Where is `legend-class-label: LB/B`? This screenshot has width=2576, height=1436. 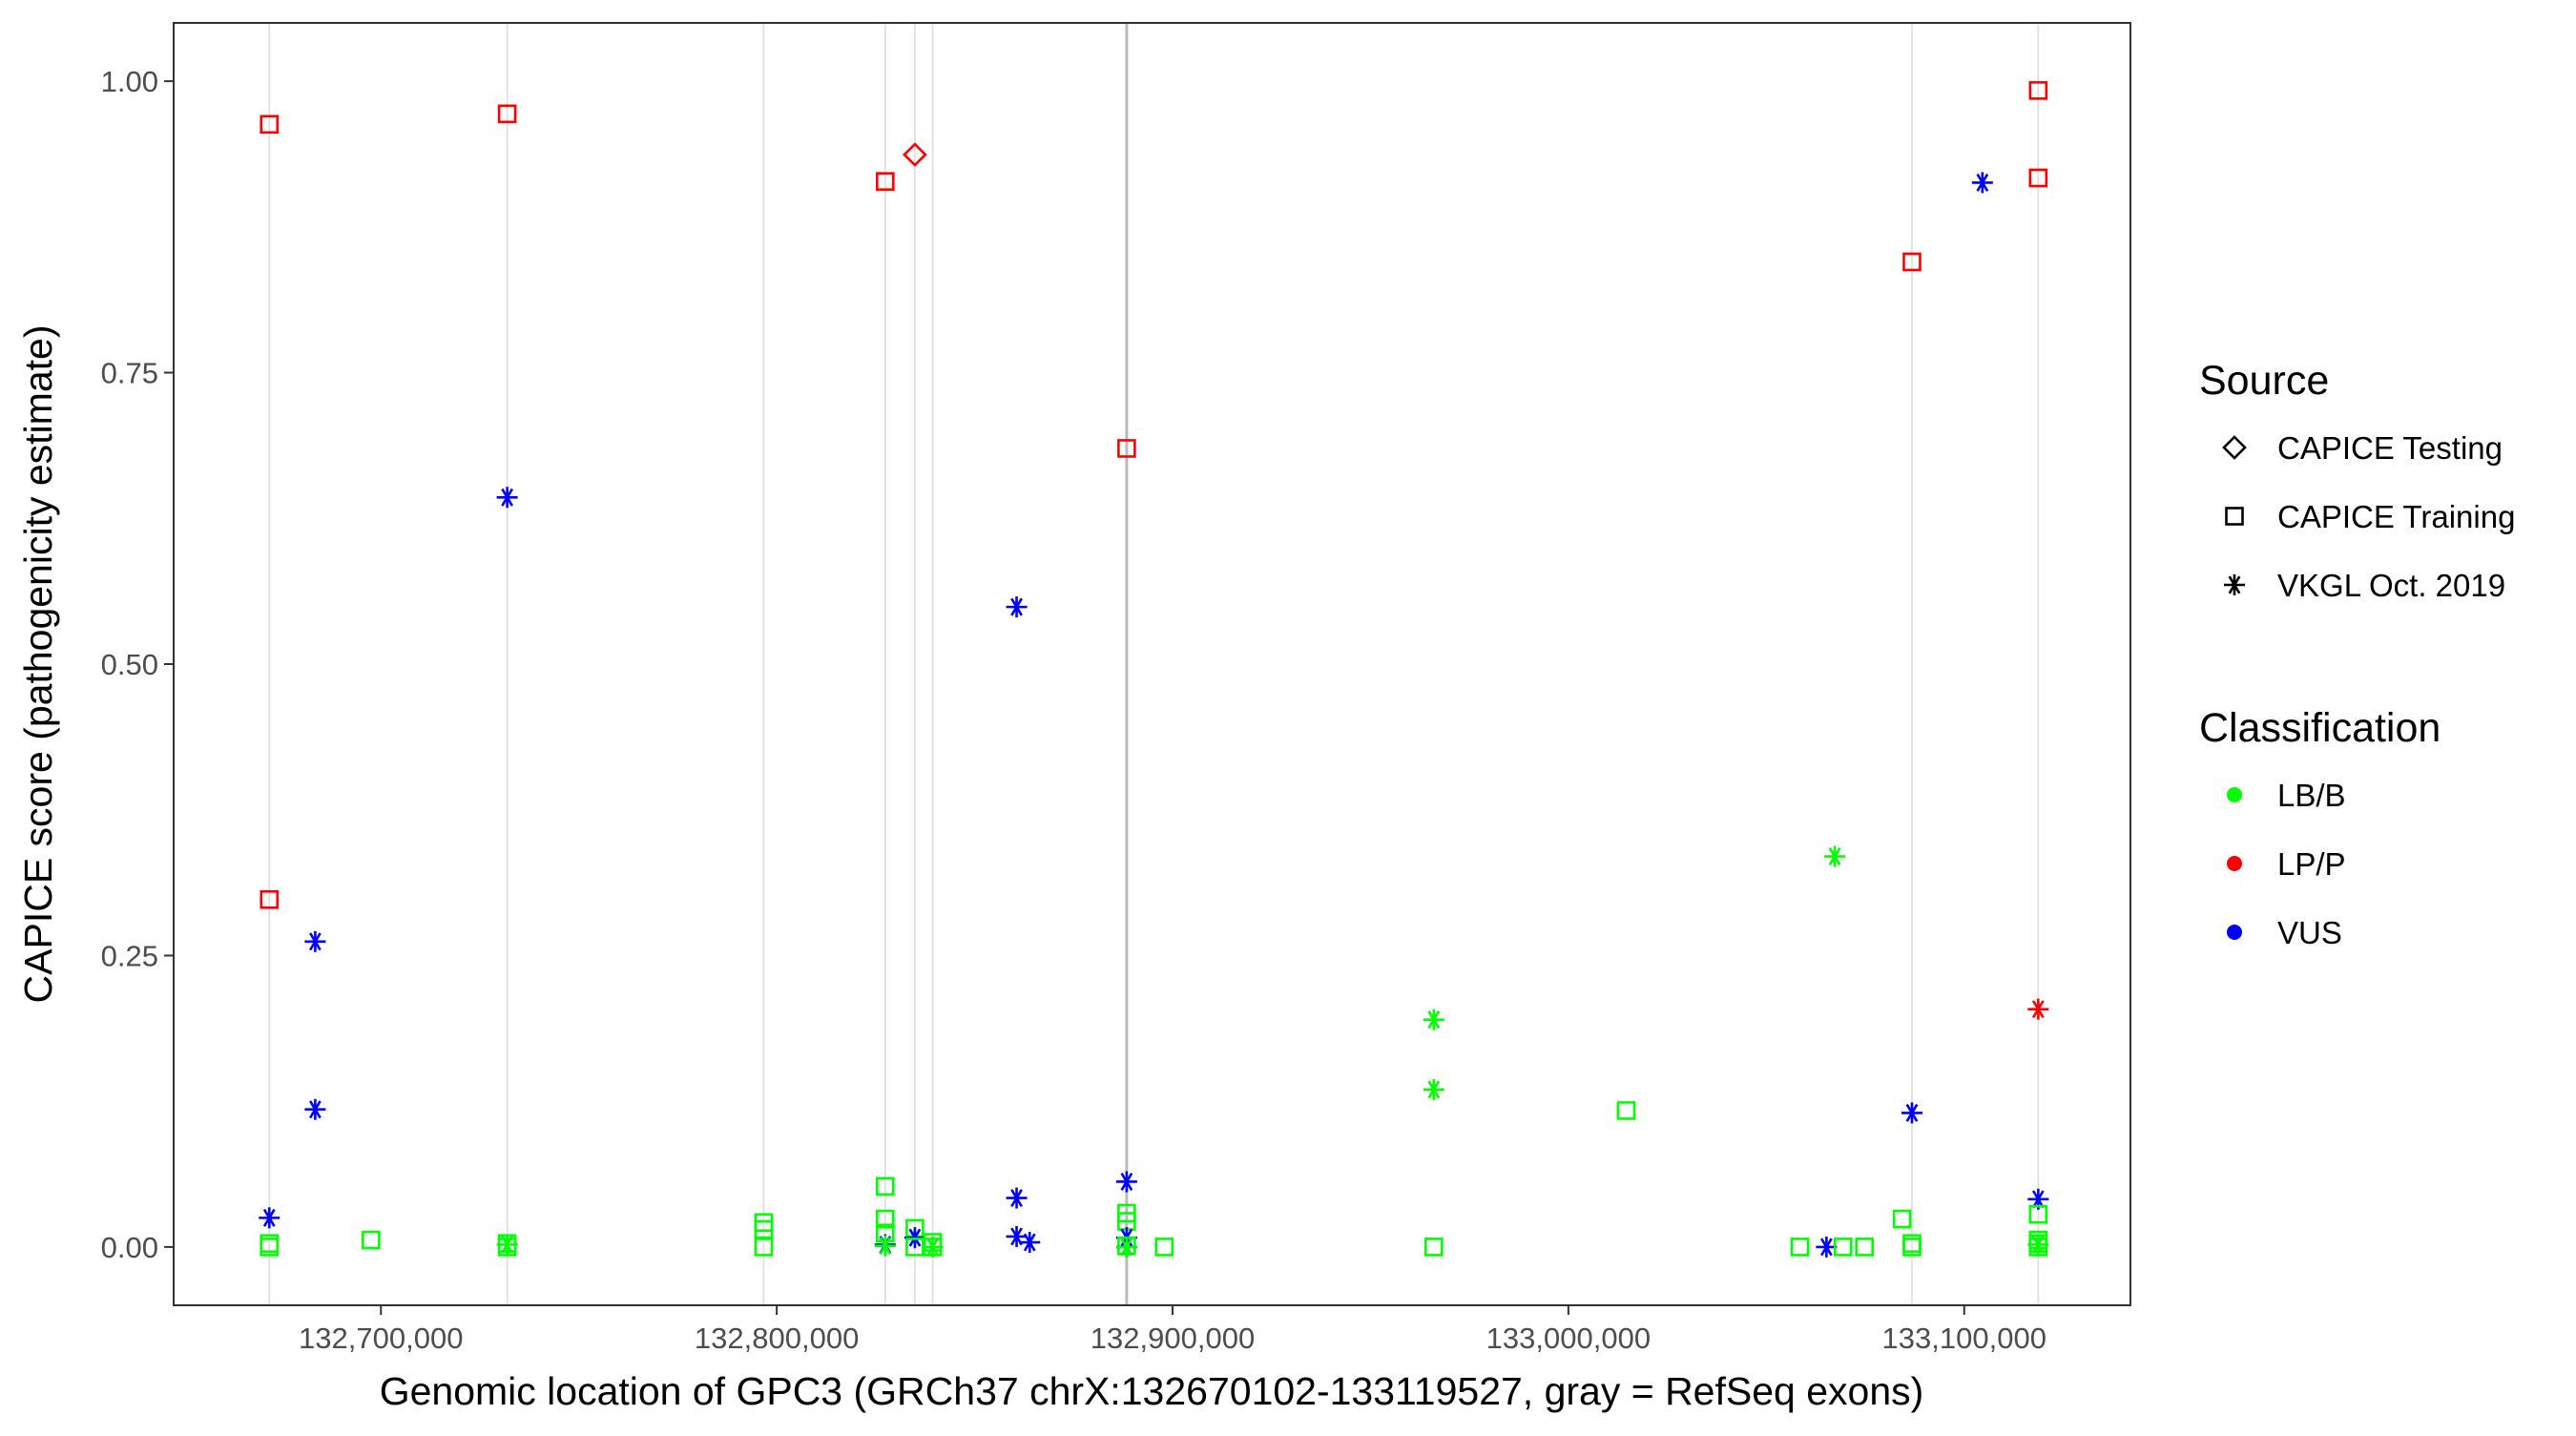 legend-class-label: LB/B is located at coordinates (2311, 795).